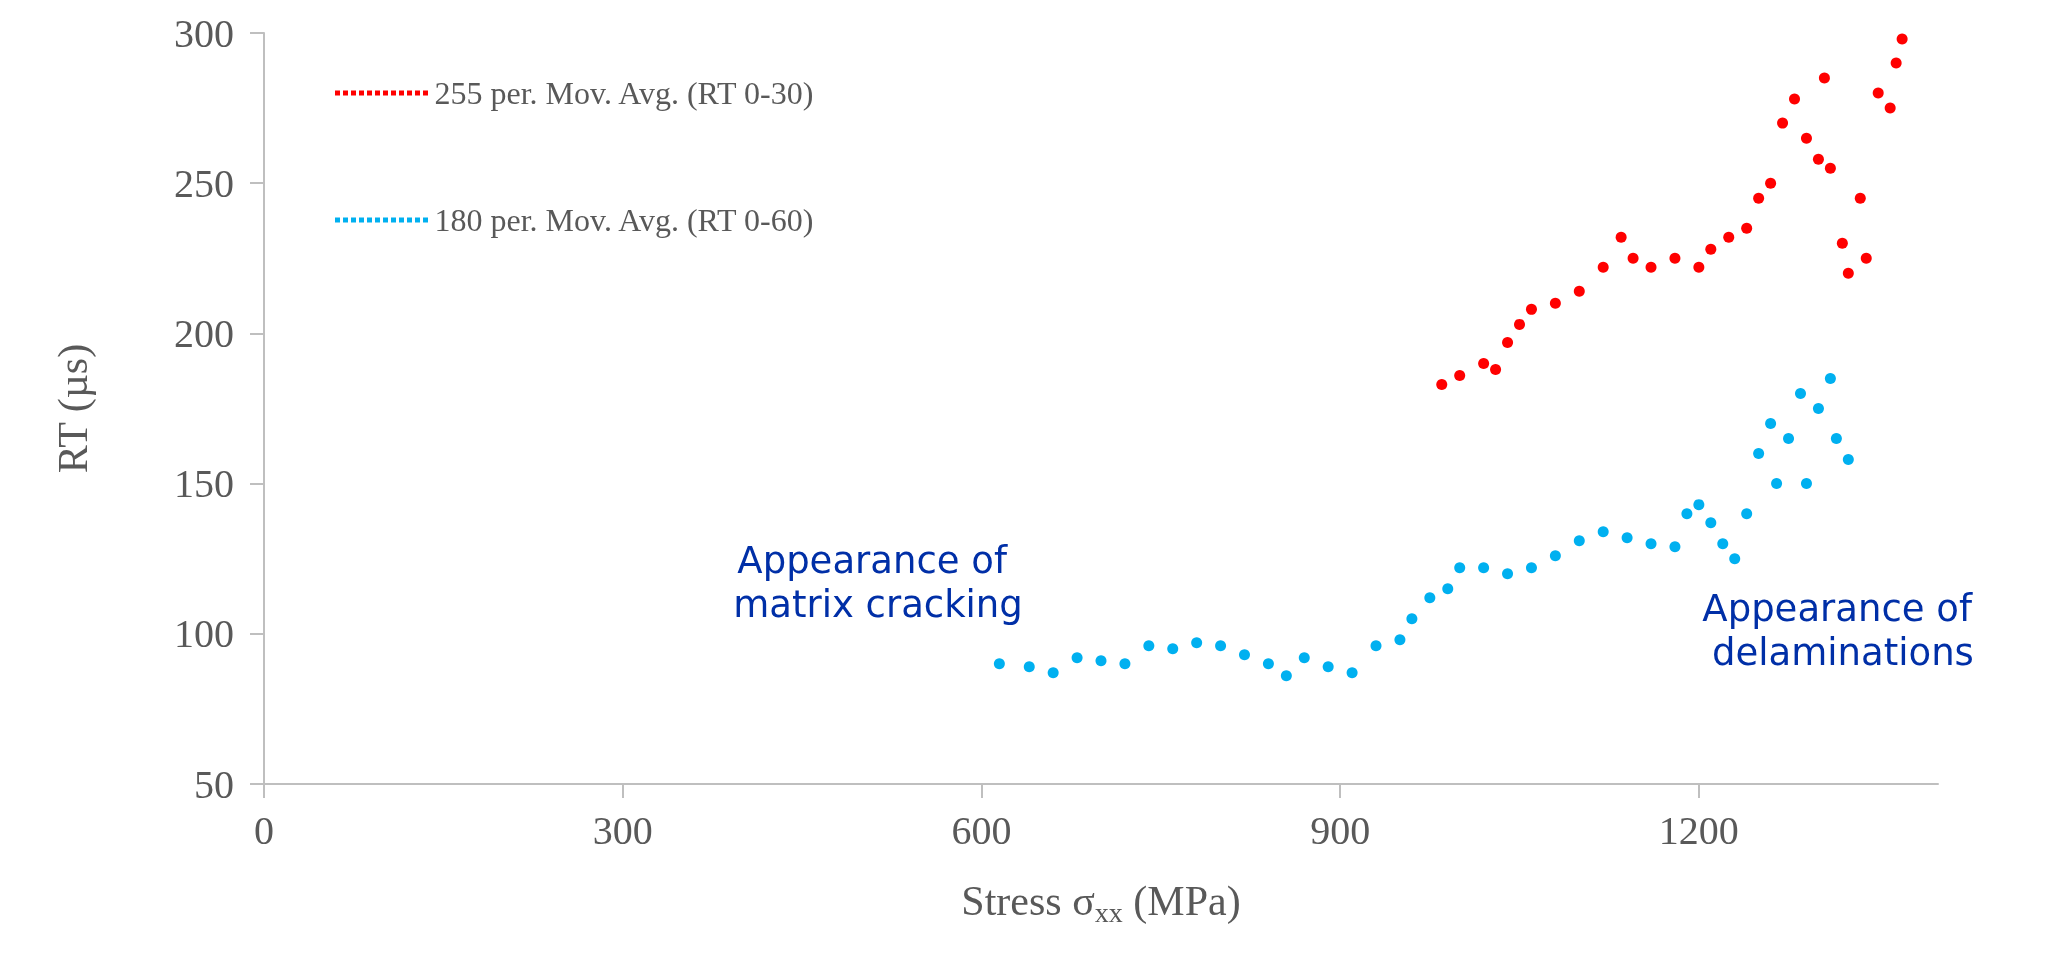 The width and height of the screenshot is (2049, 960). What do you see at coordinates (204, 33) in the screenshot?
I see `y-tick-label: 300` at bounding box center [204, 33].